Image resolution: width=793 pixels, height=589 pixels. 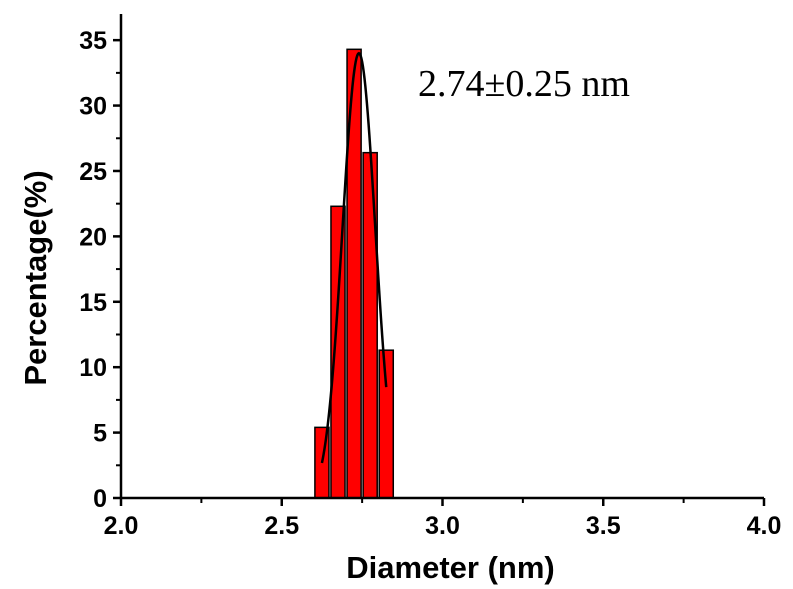 I want to click on x-axis-title: Diameter (nm), so click(x=450, y=567).